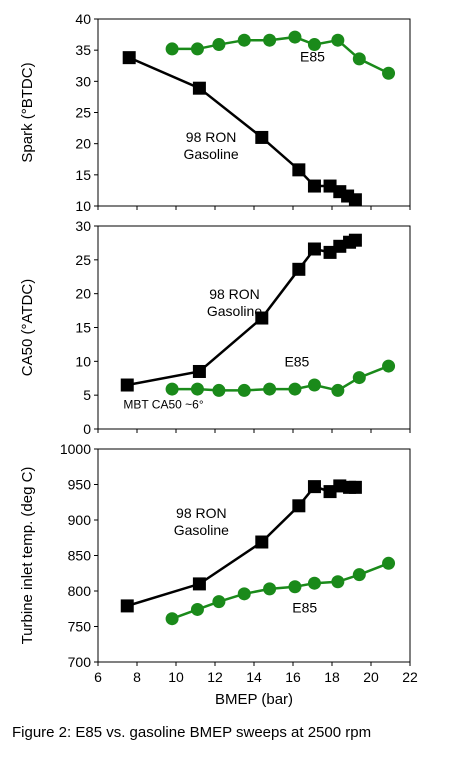  What do you see at coordinates (83, 19) in the screenshot?
I see `y-tick-label: 40` at bounding box center [83, 19].